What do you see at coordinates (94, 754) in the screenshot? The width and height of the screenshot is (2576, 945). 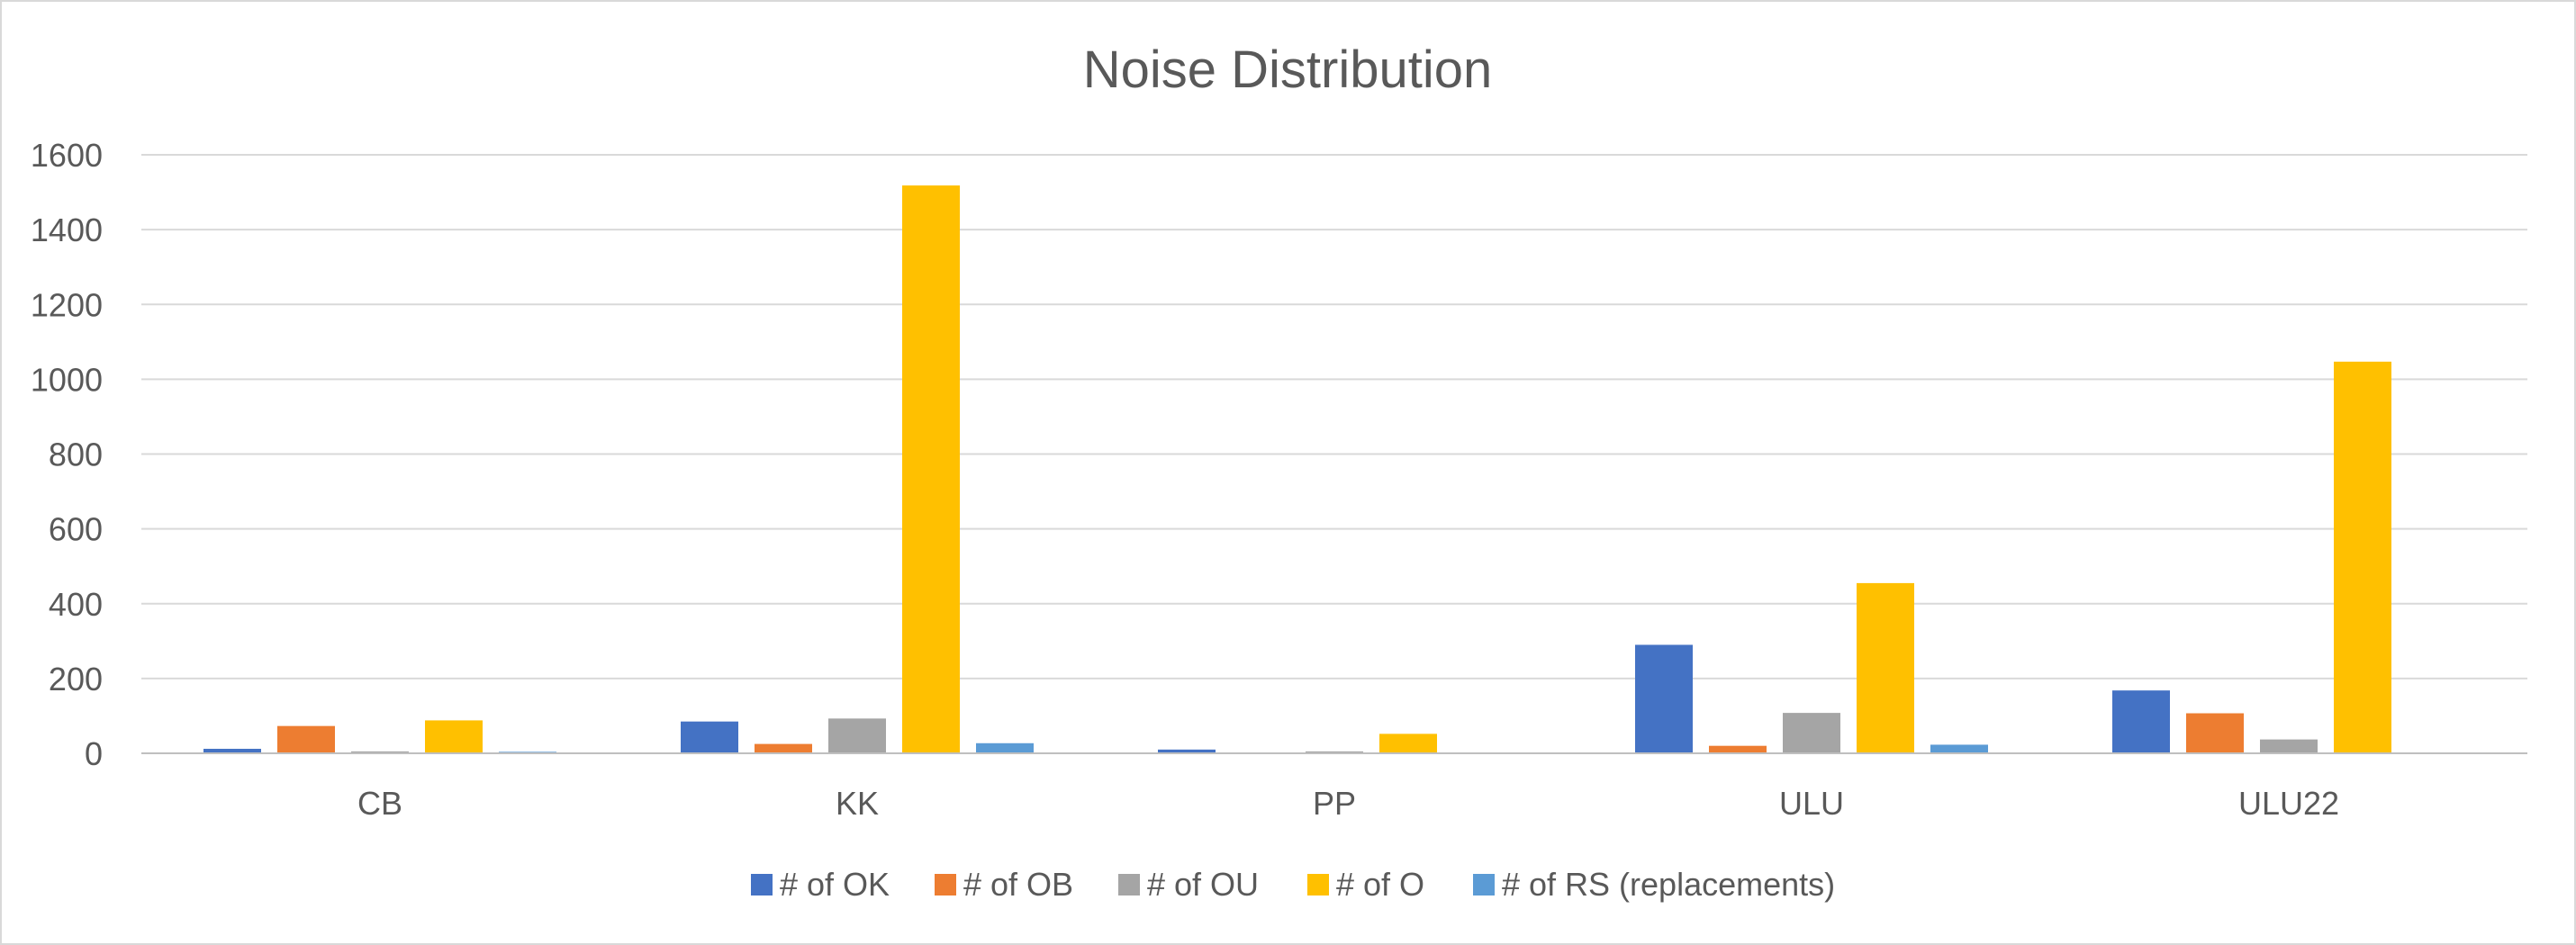 I see `y-tick-label: 0` at bounding box center [94, 754].